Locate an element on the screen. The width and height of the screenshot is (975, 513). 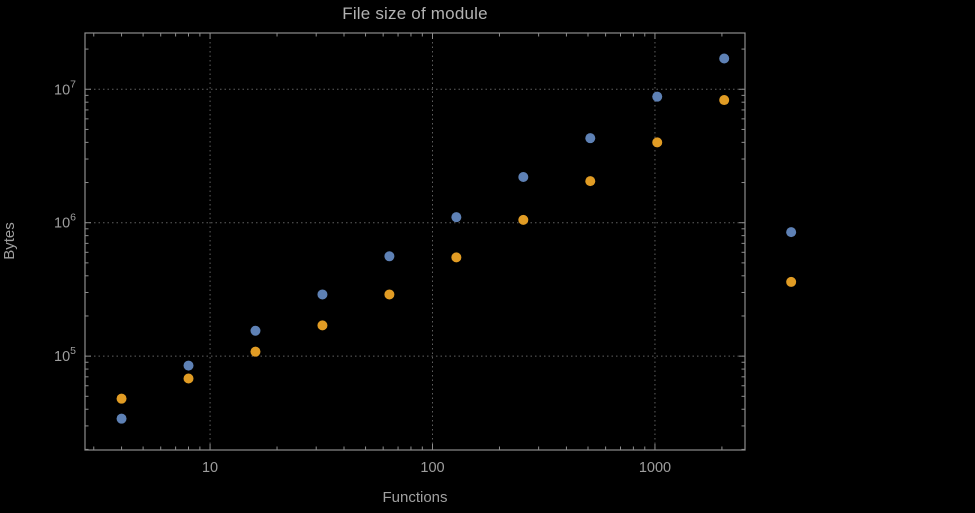
x-tick-label: 100 is located at coordinates (432, 468).